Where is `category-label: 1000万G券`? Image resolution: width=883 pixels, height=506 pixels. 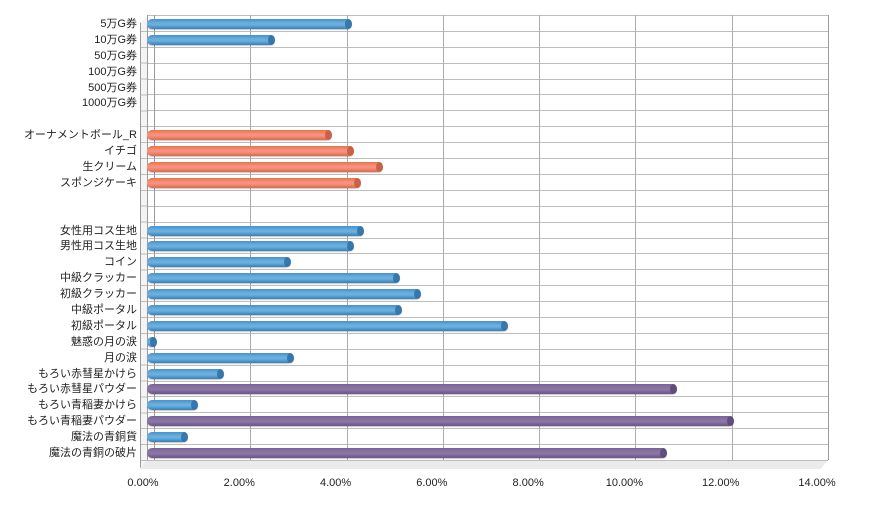 category-label: 1000万G券 is located at coordinates (109, 103).